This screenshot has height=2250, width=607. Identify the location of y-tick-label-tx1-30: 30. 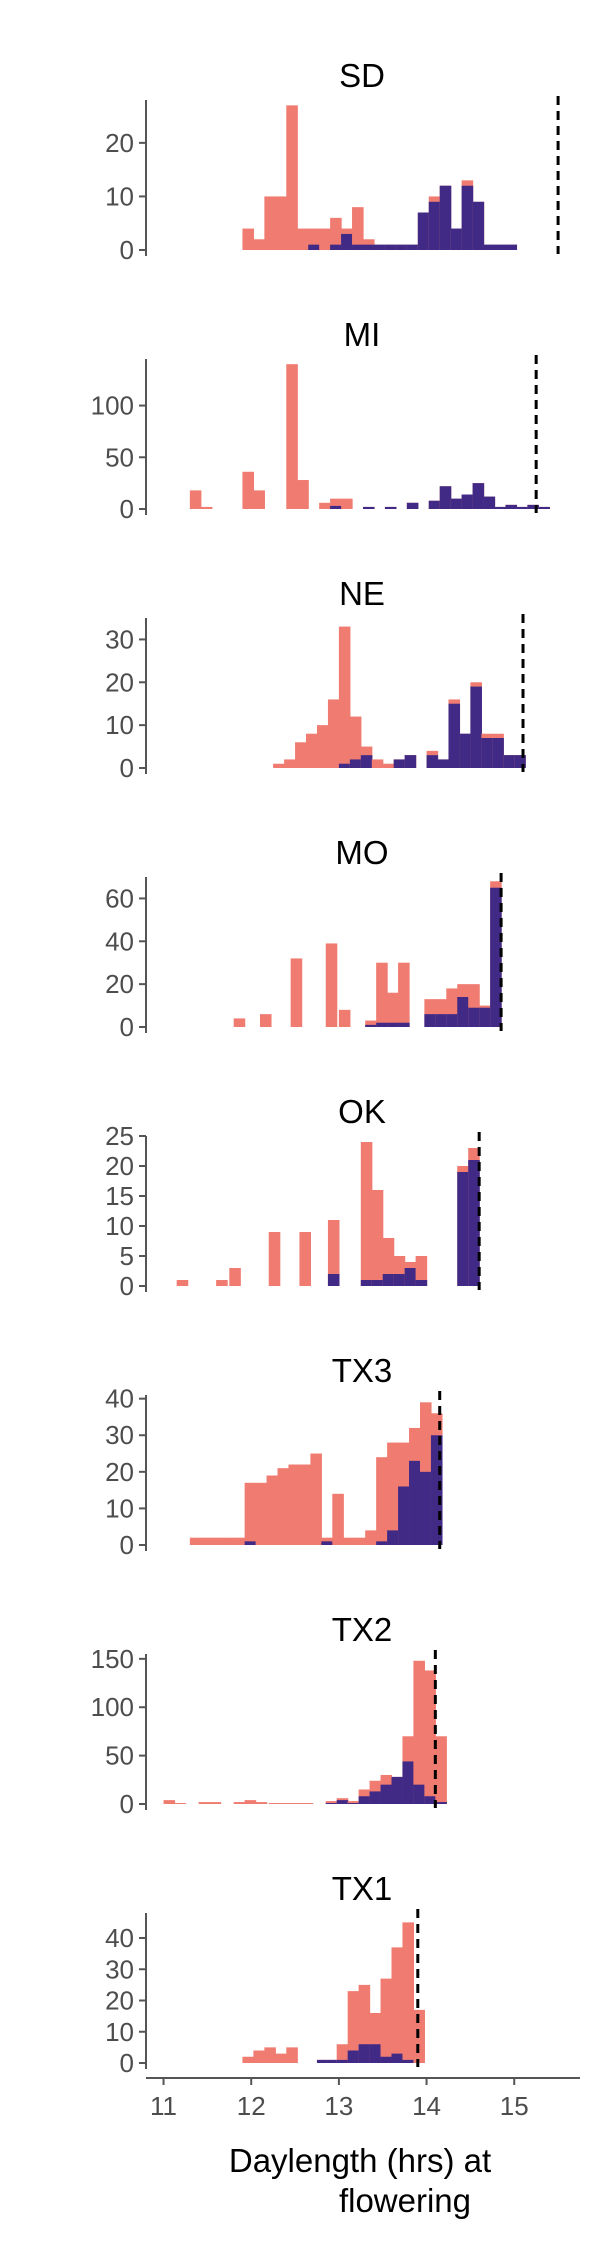
(119, 1969).